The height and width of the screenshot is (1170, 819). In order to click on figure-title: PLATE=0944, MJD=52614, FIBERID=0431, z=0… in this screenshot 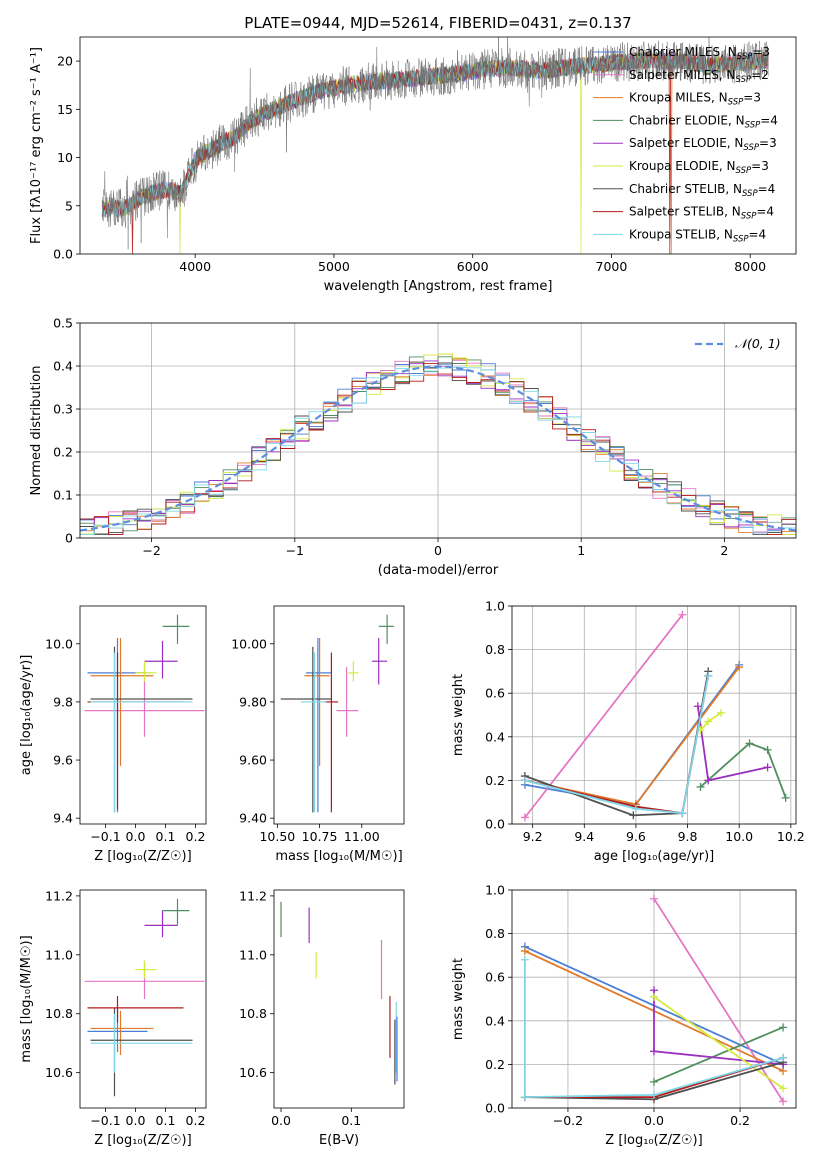, I will do `click(437, 23)`.